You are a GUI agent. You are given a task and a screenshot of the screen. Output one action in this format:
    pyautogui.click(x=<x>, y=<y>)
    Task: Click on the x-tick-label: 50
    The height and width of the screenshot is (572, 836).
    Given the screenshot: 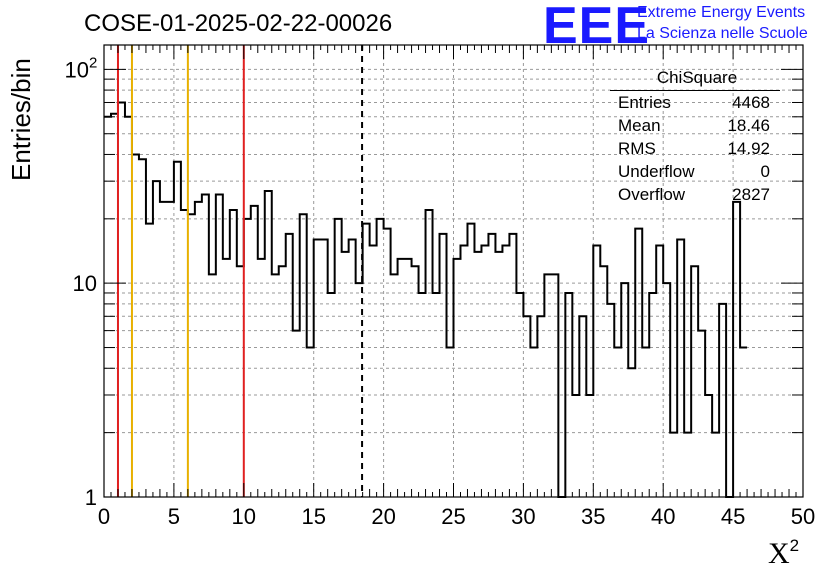 What is the action you would take?
    pyautogui.click(x=803, y=516)
    